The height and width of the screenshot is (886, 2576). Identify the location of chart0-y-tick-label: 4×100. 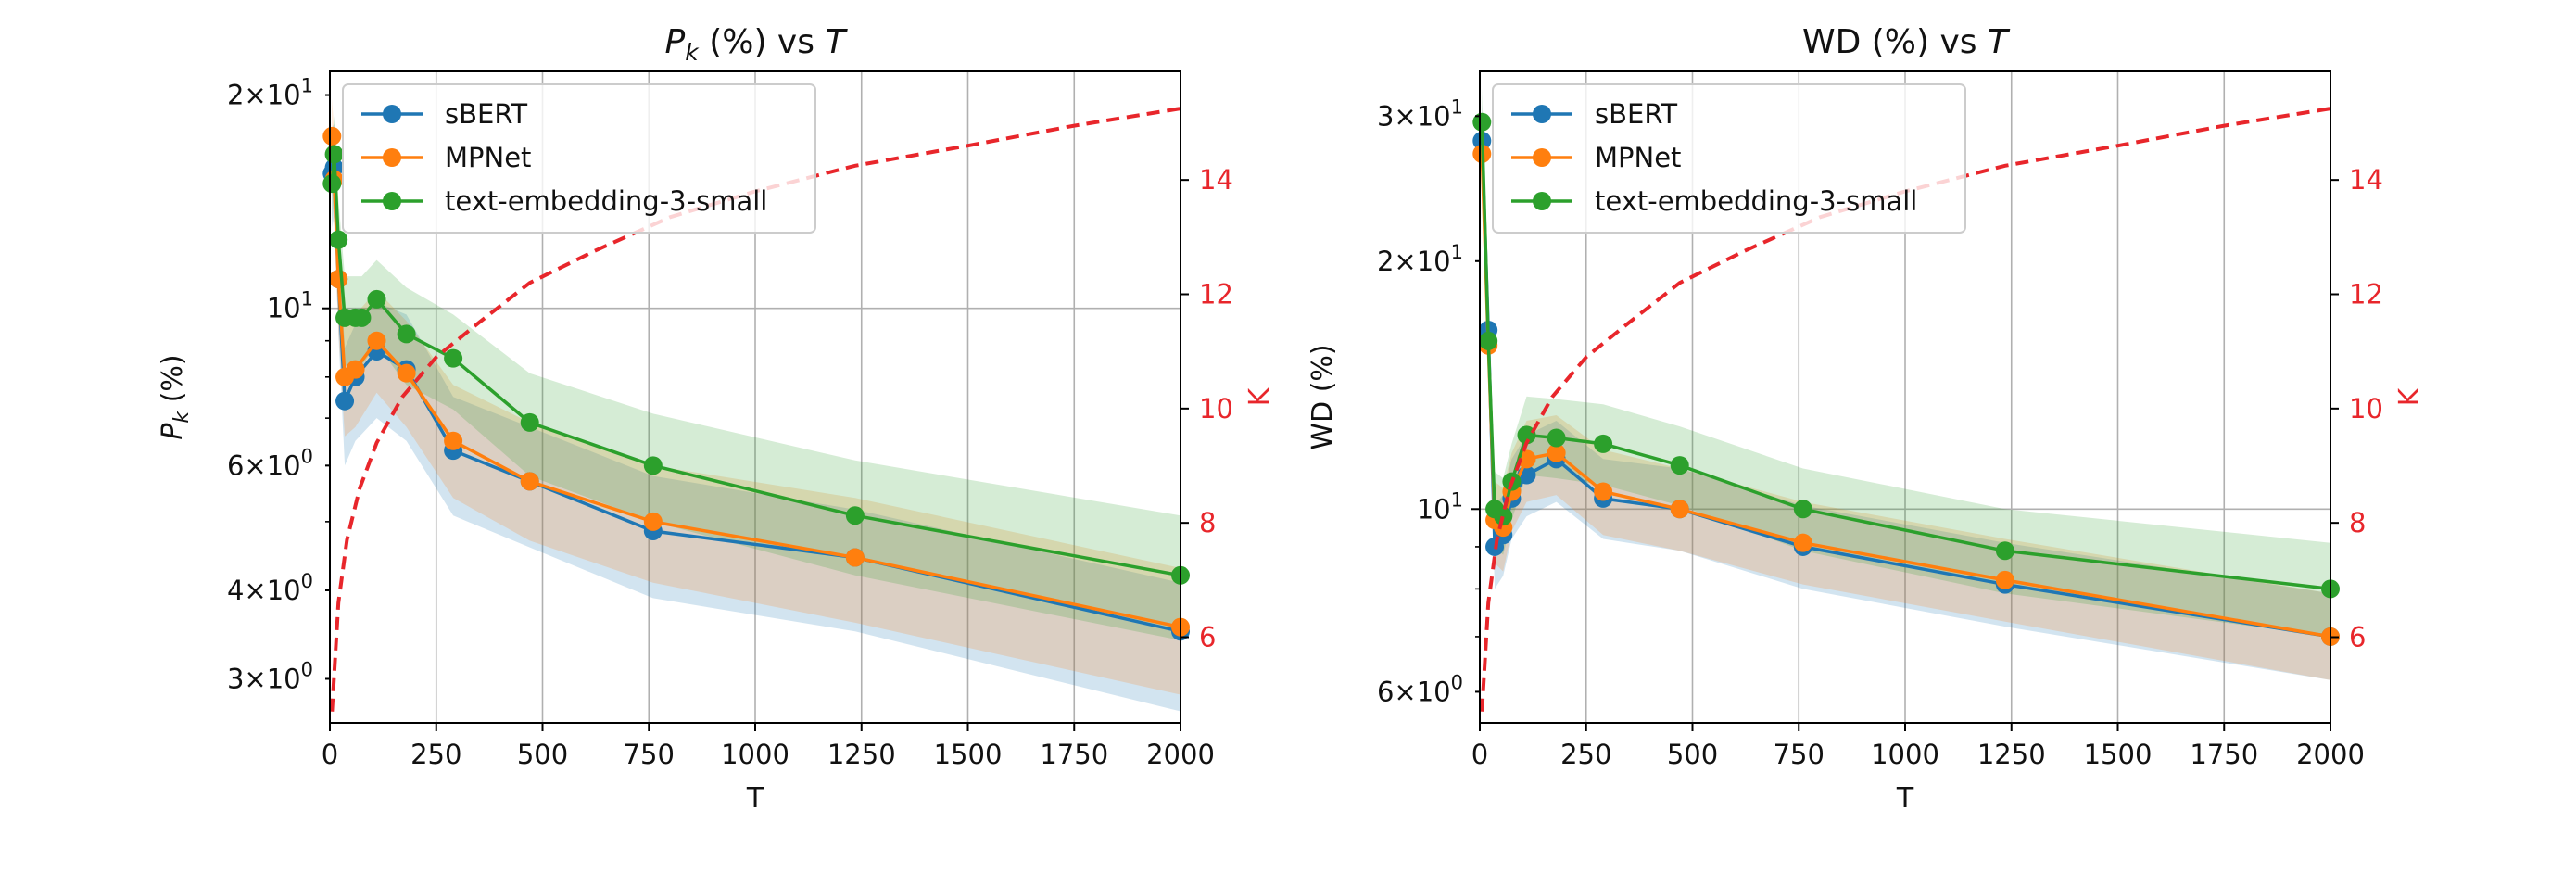
(270, 588).